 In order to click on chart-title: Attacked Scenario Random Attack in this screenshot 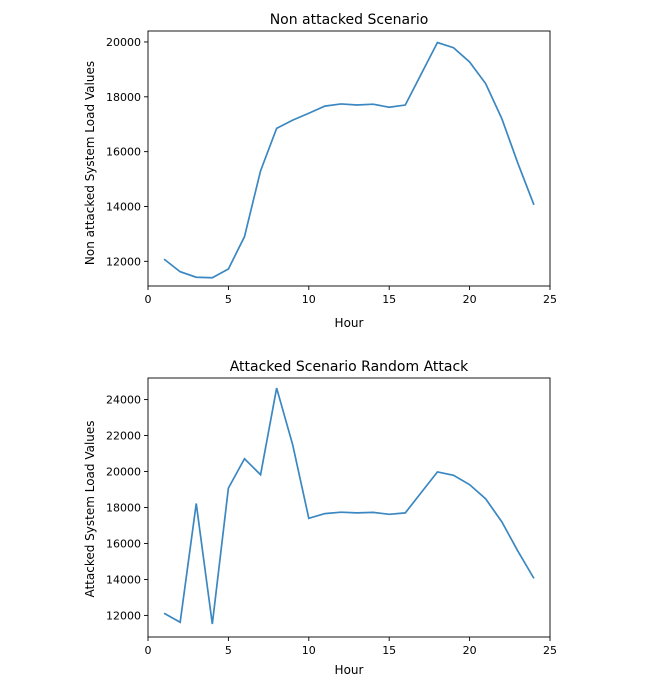, I will do `click(349, 367)`.